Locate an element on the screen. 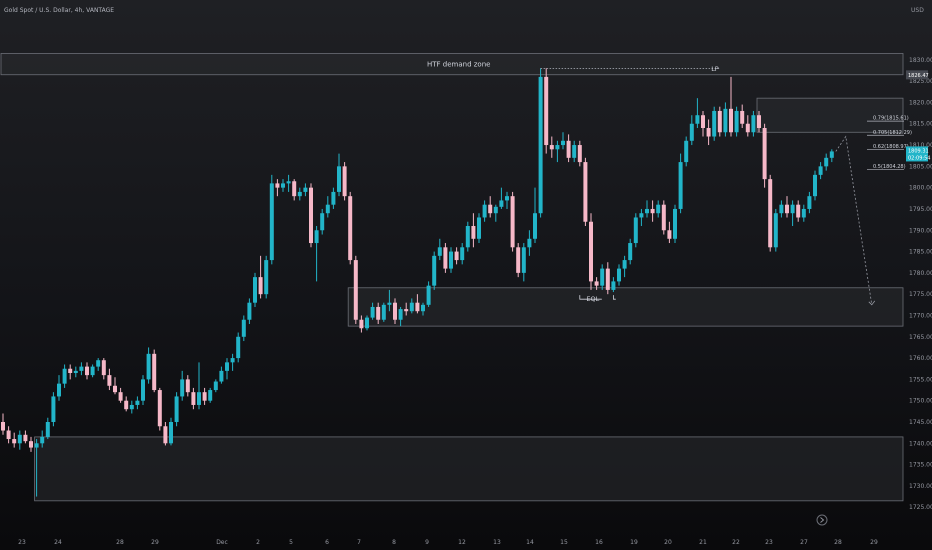 This screenshot has width=932, height=550. y-tick-label: 1825.00 is located at coordinates (920, 81).